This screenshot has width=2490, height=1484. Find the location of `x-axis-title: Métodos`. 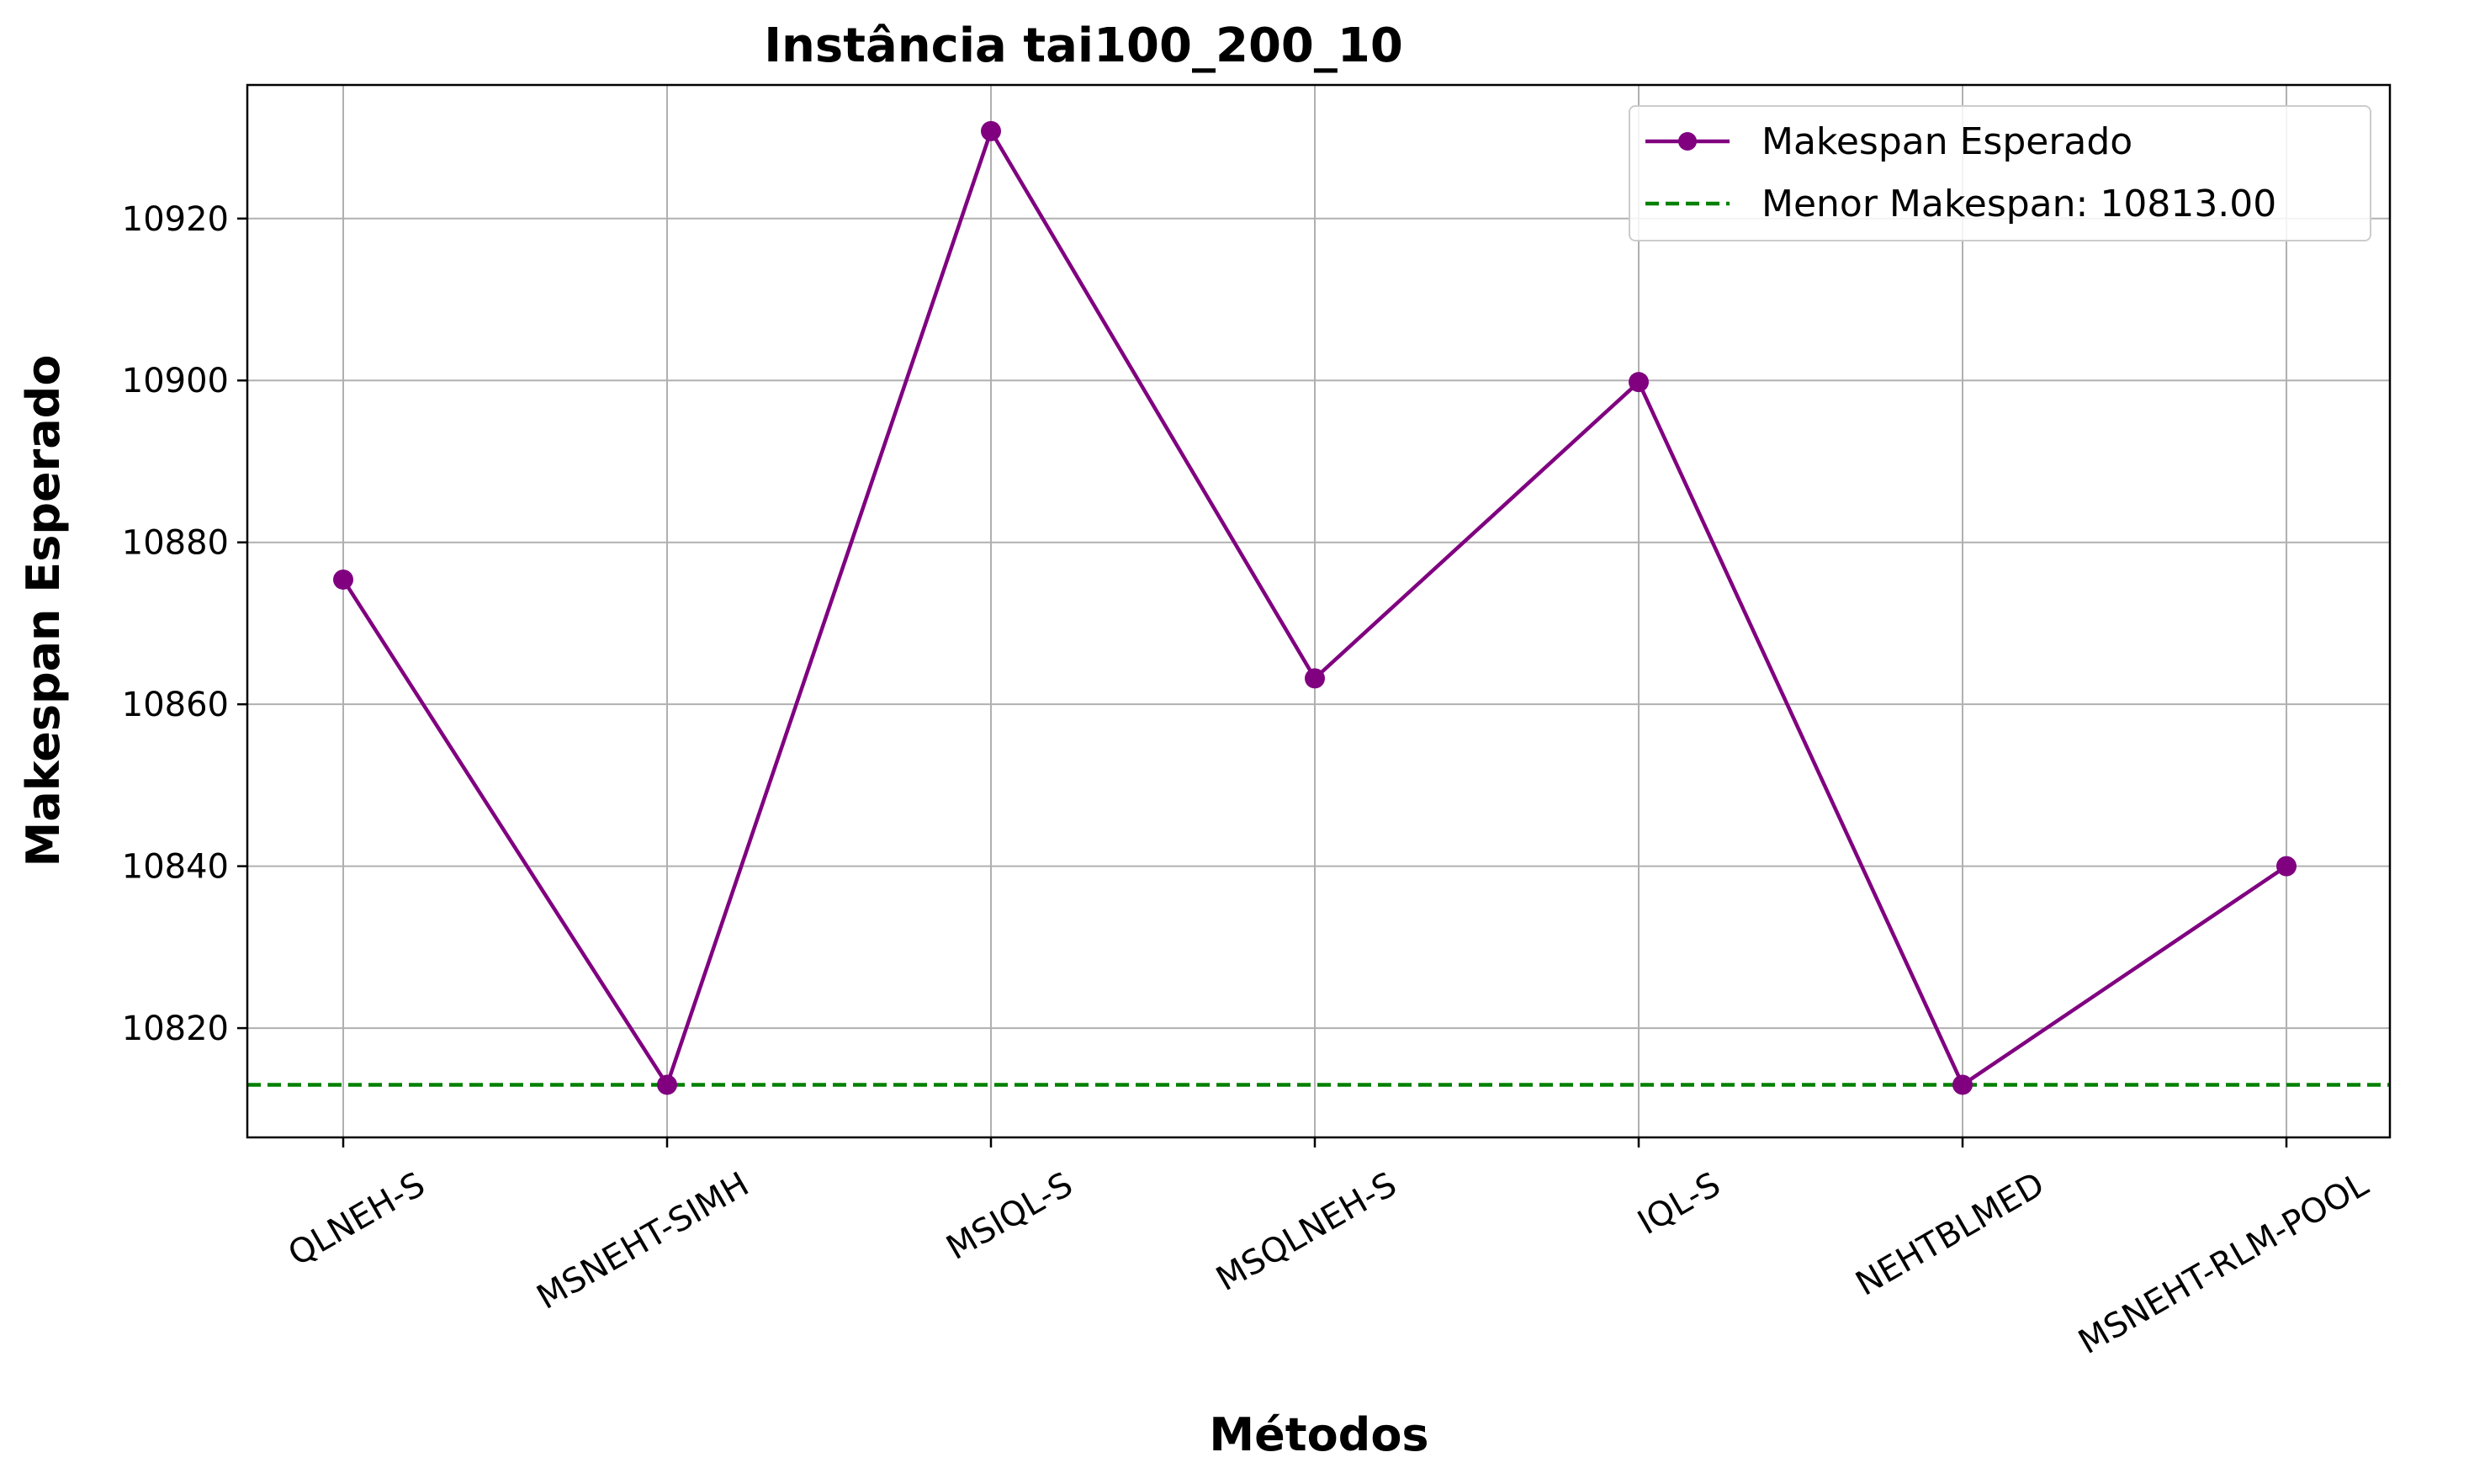

x-axis-title: Métodos is located at coordinates (1318, 1434).